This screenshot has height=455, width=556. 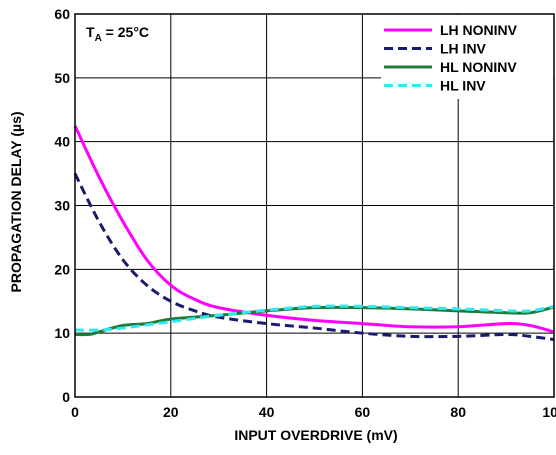 I want to click on legend-label-hl-noninv: HL NONINV, so click(x=478, y=67).